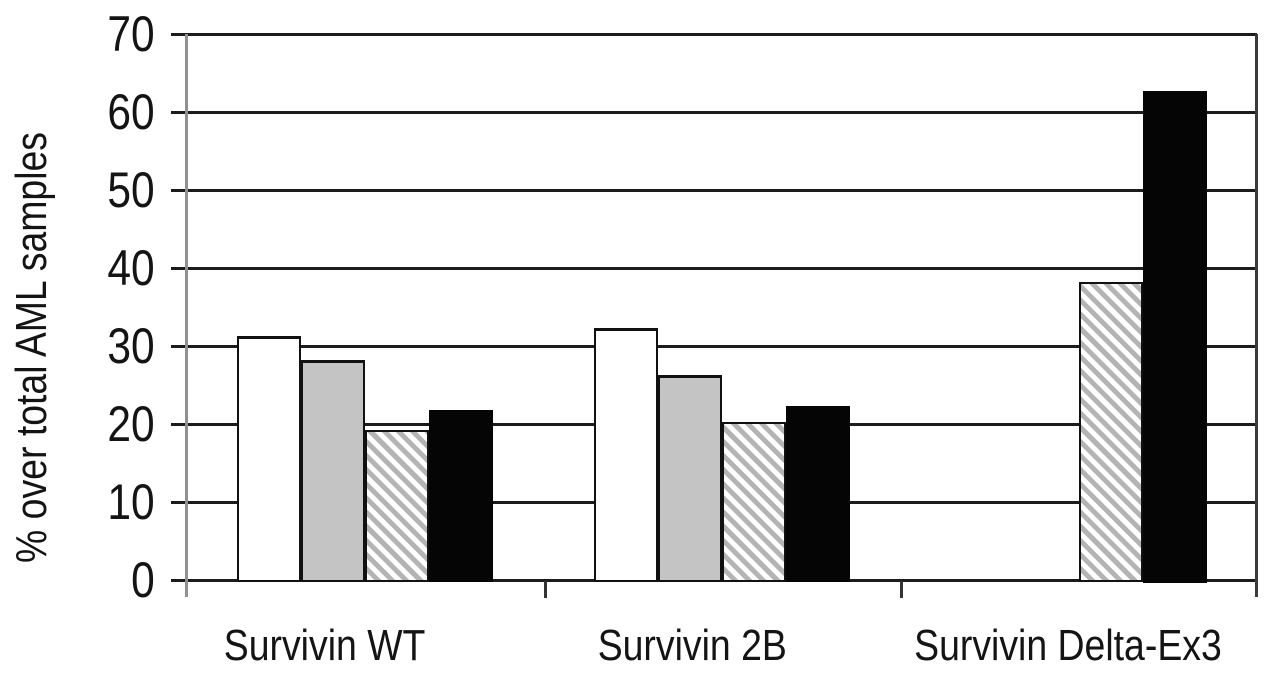 This screenshot has width=1280, height=687. Describe the element at coordinates (690, 478) in the screenshot. I see `bar-survivin-2b-gray` at that location.